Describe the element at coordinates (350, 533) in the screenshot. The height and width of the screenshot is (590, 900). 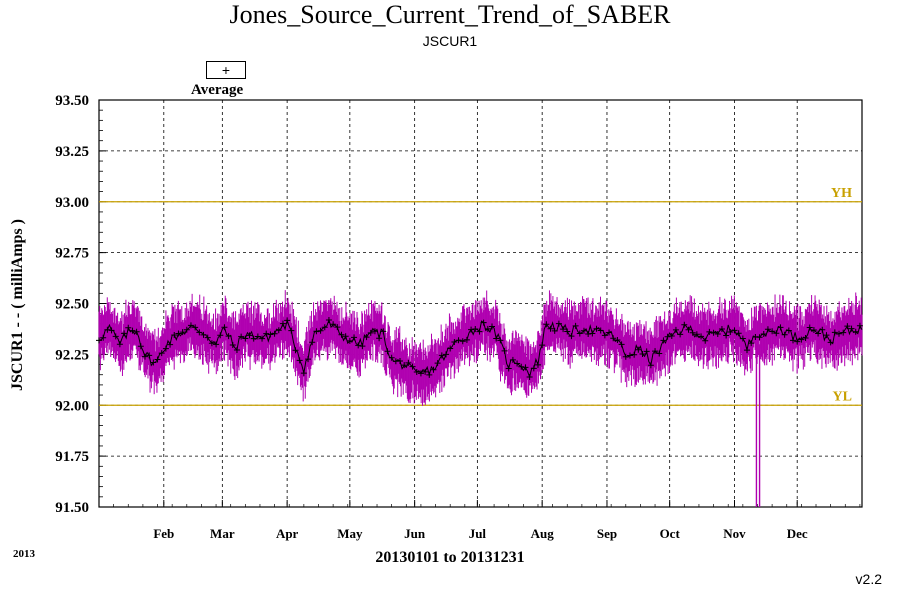
I see `x-tick-label: May` at that location.